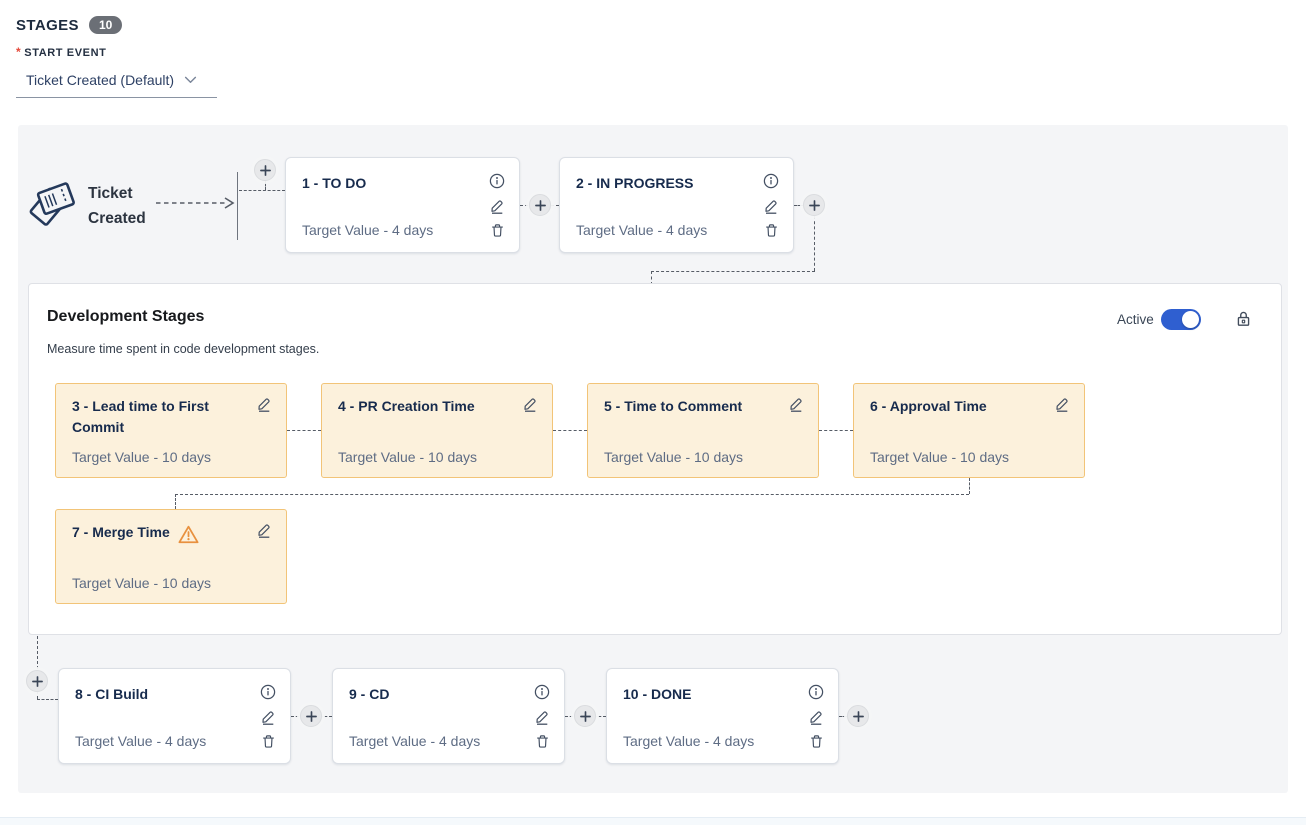 This screenshot has width=1306, height=825. What do you see at coordinates (188, 534) in the screenshot?
I see `warning-icon` at bounding box center [188, 534].